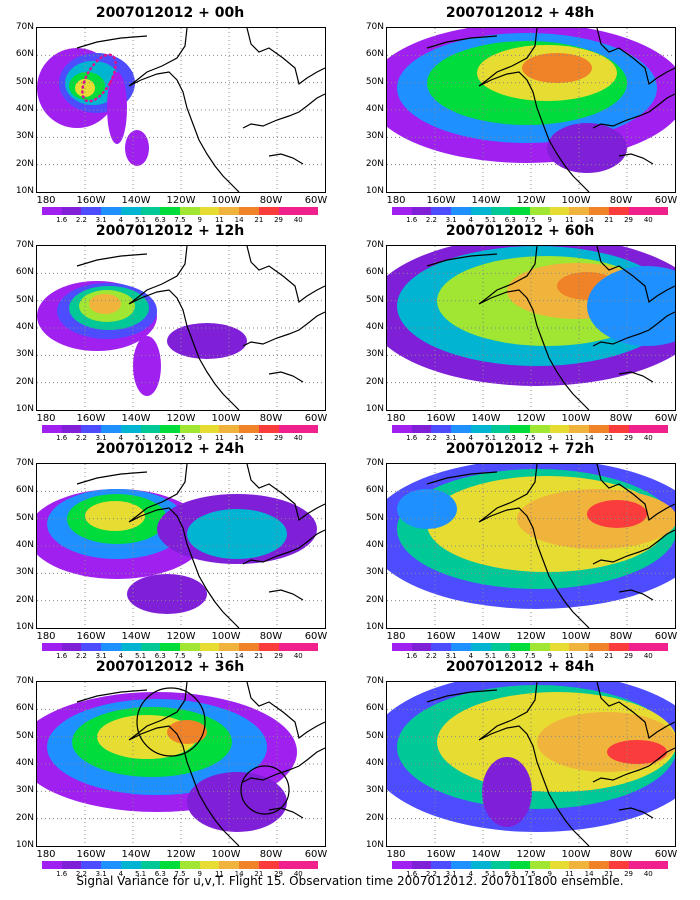 The width and height of the screenshot is (700, 900). I want to click on lon-label: 180, so click(46, 200).